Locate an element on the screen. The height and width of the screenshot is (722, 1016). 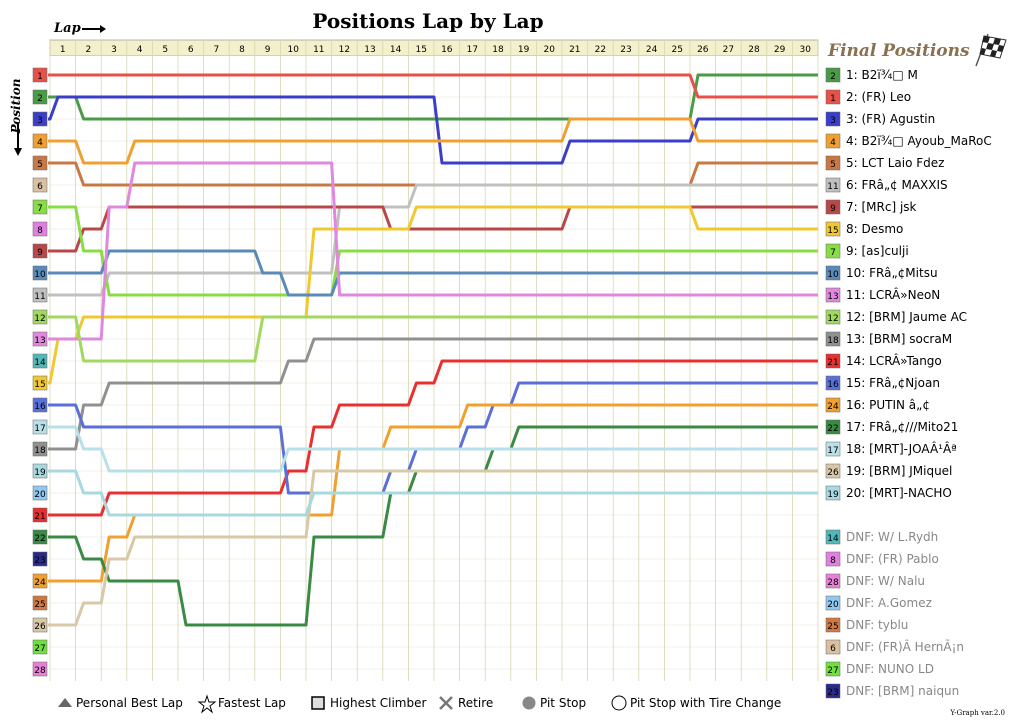
lap-tick-label: 11 is located at coordinates (318, 50).